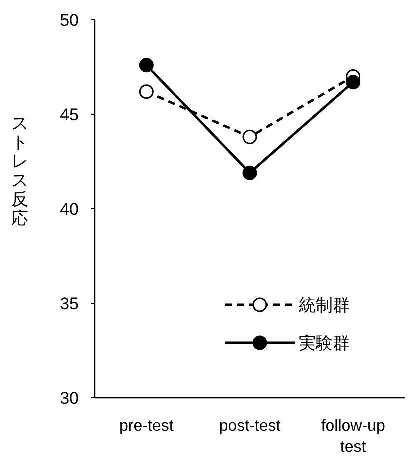  I want to click on y-tick-label: 40, so click(69, 209).